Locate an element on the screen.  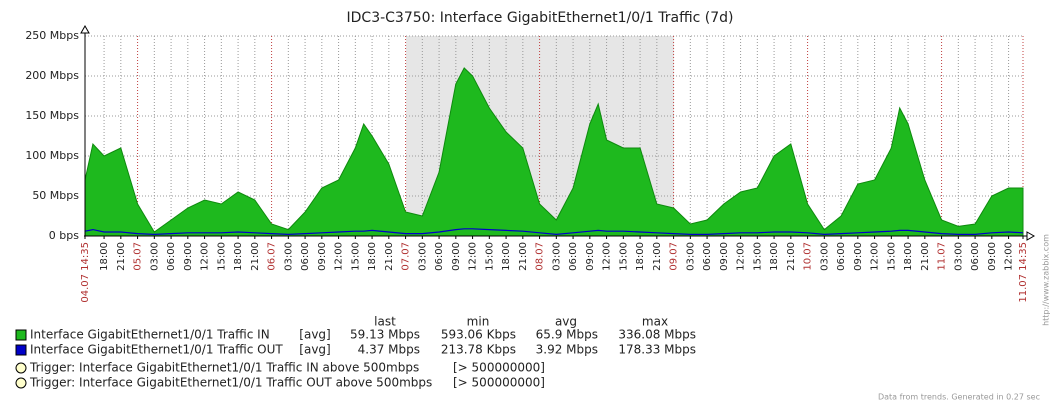
legend-header: last is located at coordinates (385, 322).